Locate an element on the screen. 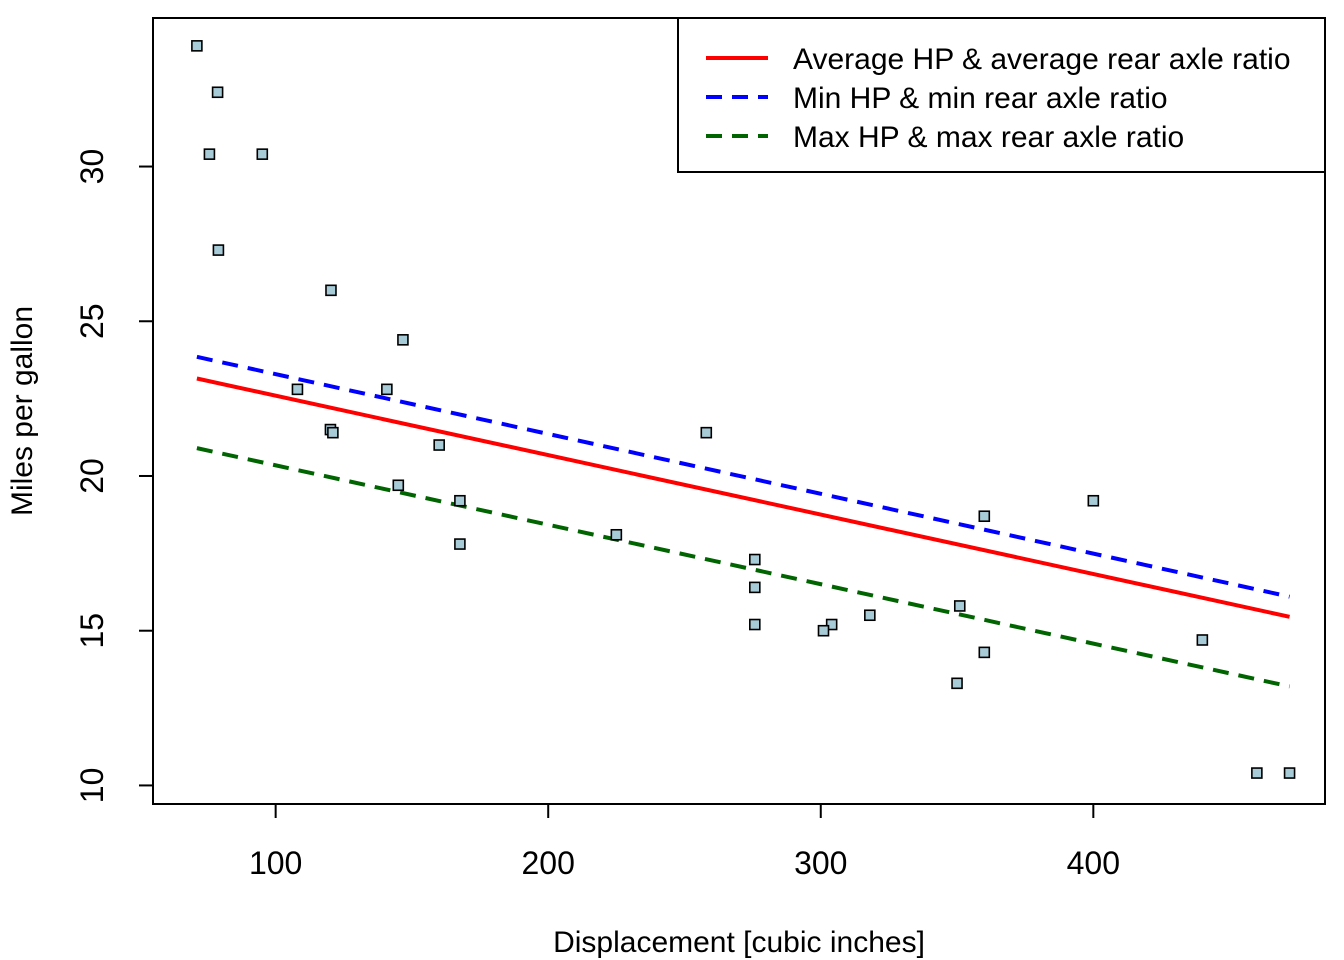 This screenshot has width=1344, height=960. legend-box is located at coordinates (1001, 95).